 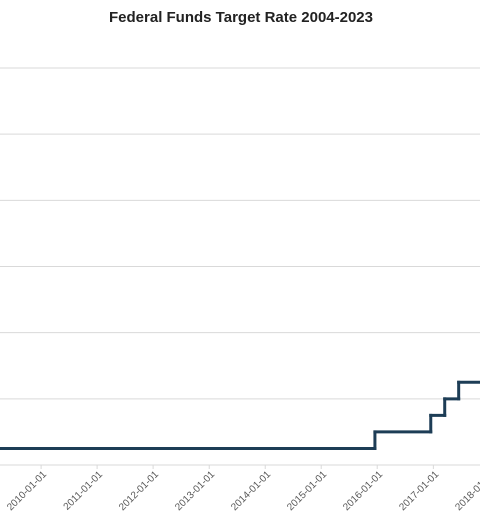 I want to click on x-tick-label: 2017-01-01, so click(x=419, y=491).